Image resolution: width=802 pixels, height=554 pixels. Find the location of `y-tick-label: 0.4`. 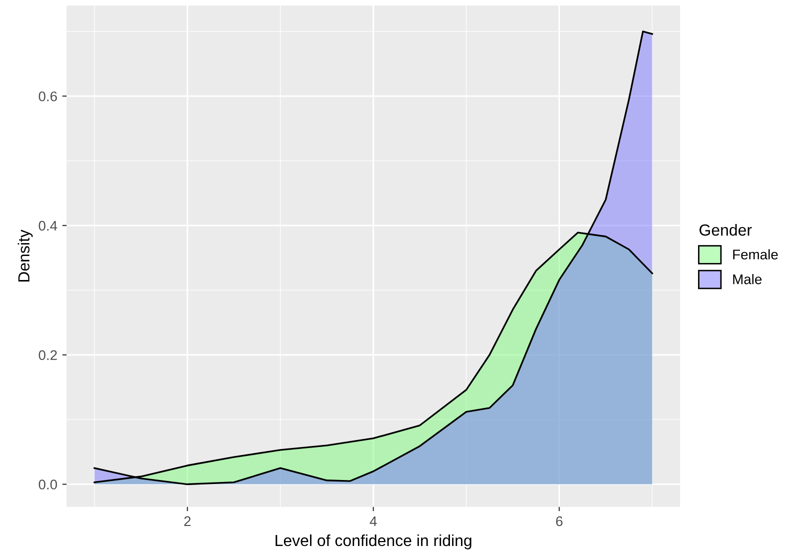

y-tick-label: 0.4 is located at coordinates (48, 225).